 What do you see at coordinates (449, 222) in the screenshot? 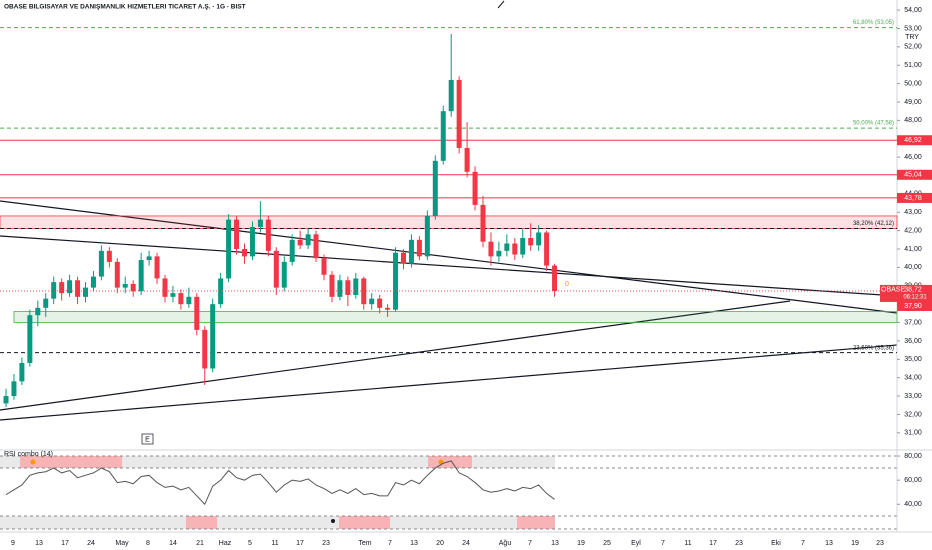
I see `zone` at bounding box center [449, 222].